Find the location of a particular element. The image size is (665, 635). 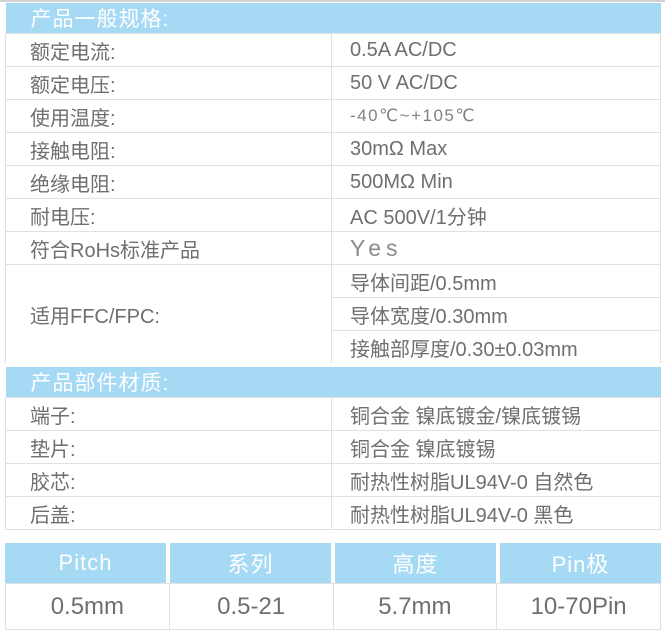

spec-value-withstand-voltage: AC 500V/1分钟 is located at coordinates (496, 215).